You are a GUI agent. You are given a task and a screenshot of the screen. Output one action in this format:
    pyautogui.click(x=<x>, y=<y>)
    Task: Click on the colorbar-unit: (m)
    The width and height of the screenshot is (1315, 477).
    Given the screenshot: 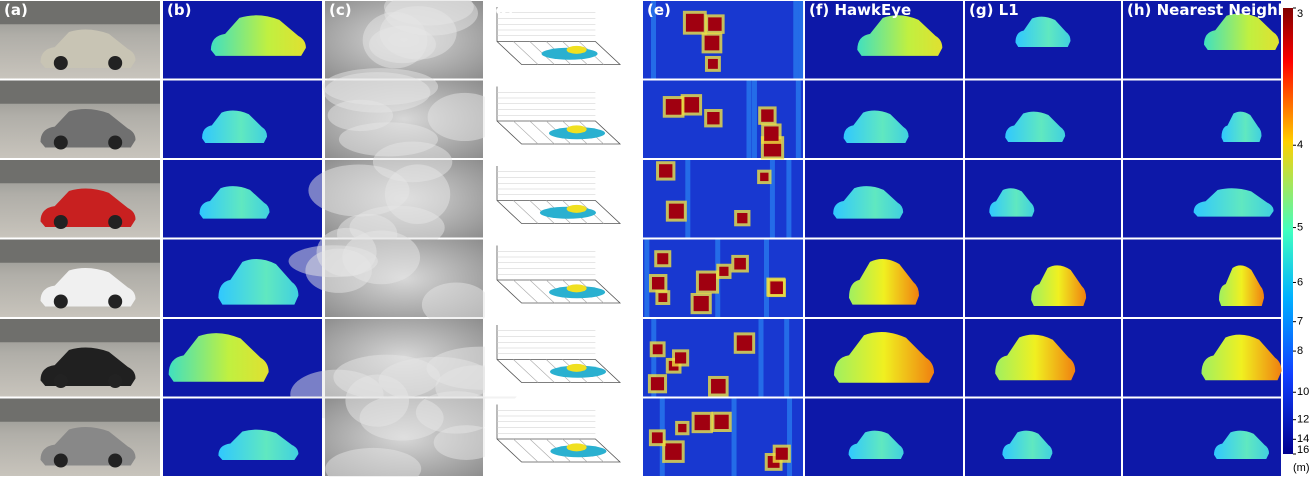 What is the action you would take?
    pyautogui.click(x=1301, y=468)
    